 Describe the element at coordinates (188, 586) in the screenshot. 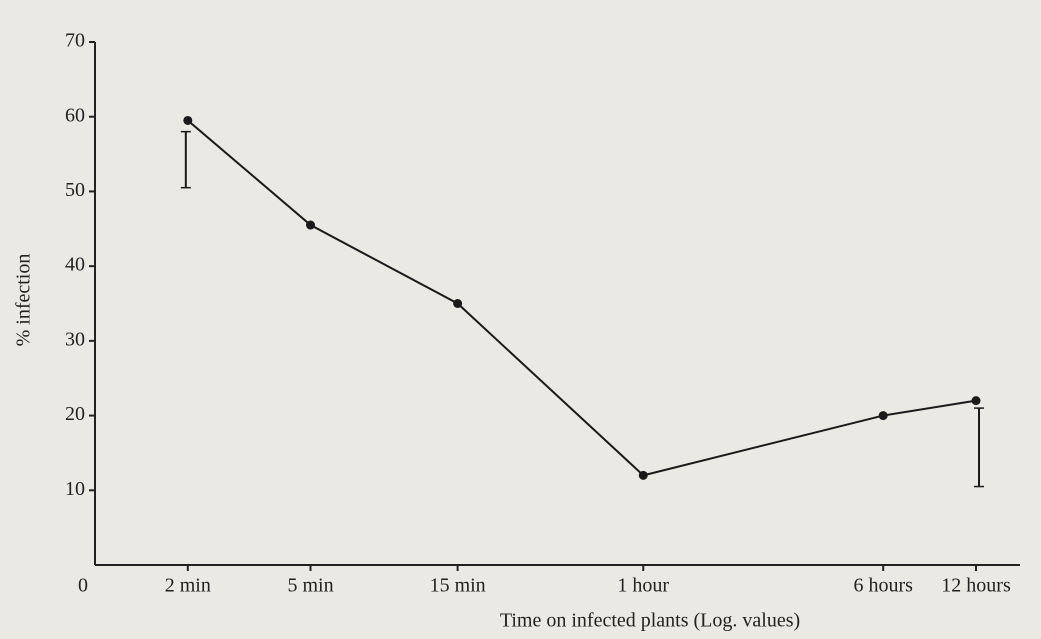

I see `x-tick-label: 2 min` at that location.